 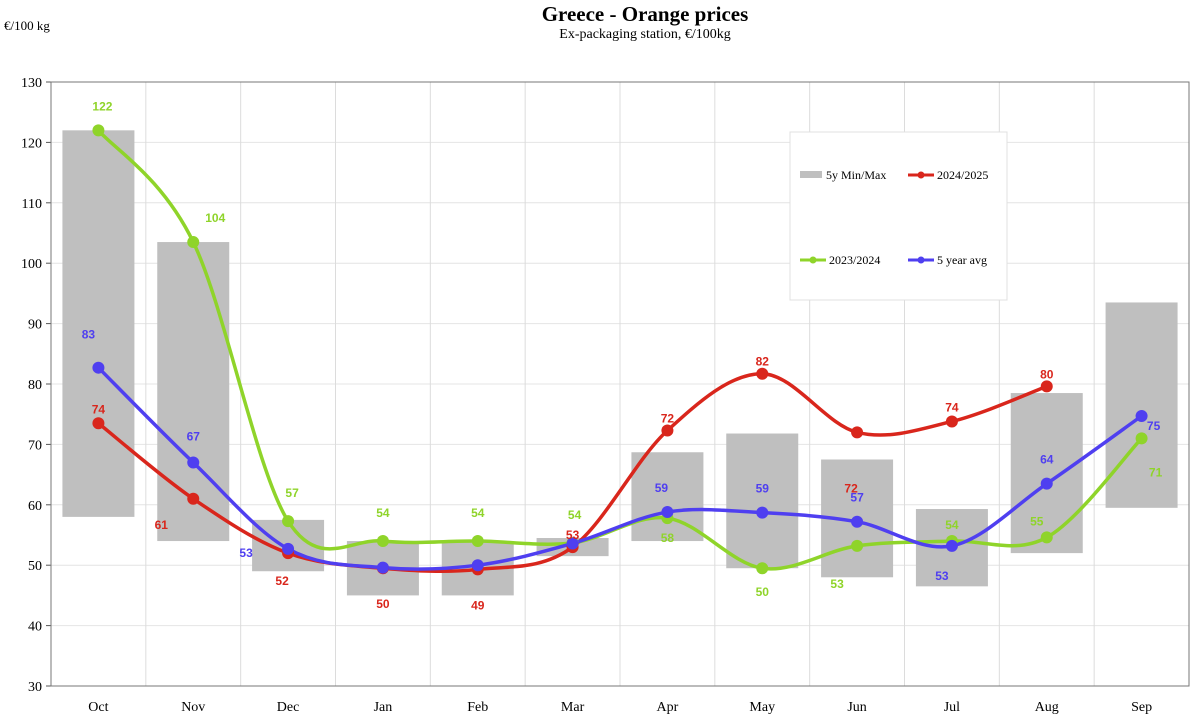 I want to click on data-label: 67, so click(x=194, y=437).